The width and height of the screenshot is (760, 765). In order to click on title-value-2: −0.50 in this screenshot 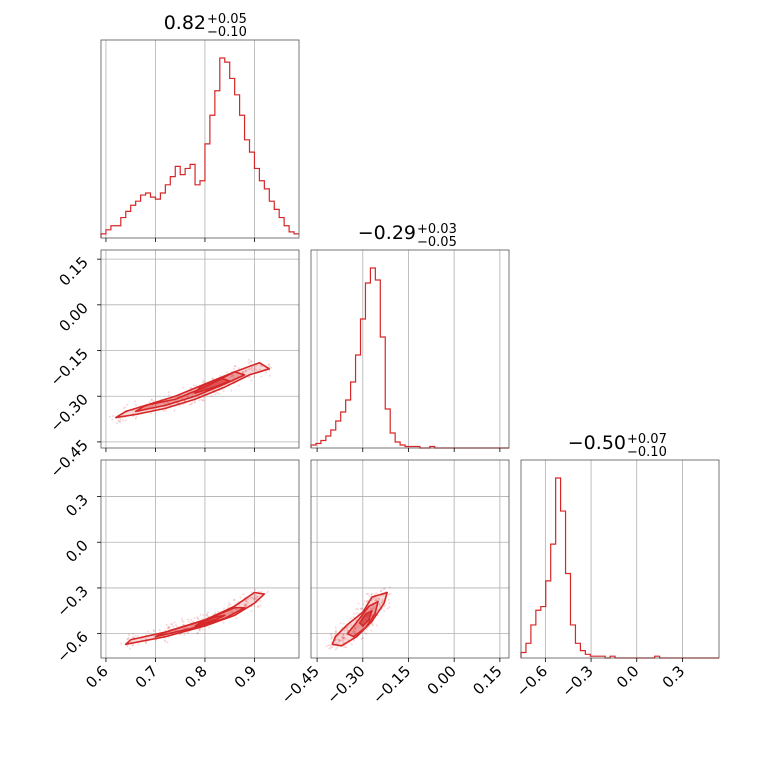, I will do `click(597, 443)`.